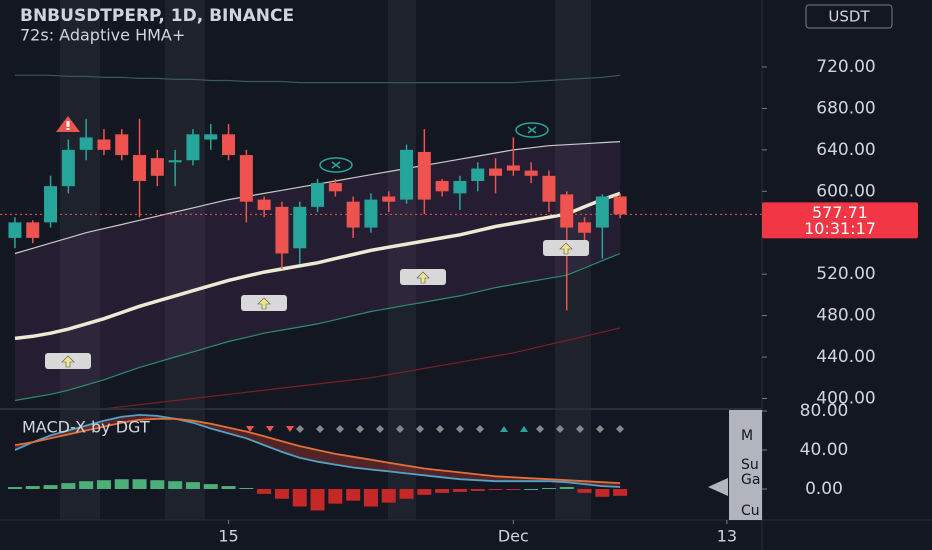  What do you see at coordinates (824, 450) in the screenshot?
I see `y-tick-label: 40.00` at bounding box center [824, 450].